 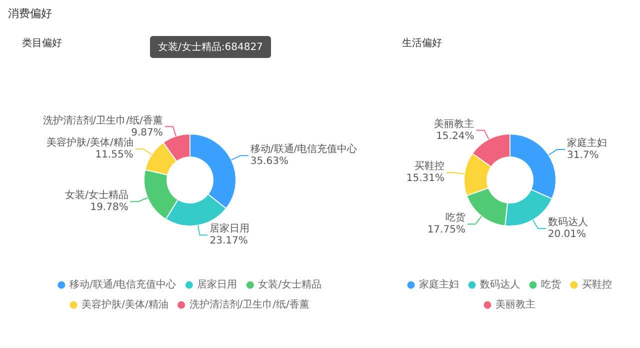 I want to click on legend-label: 吃货, so click(x=551, y=284).